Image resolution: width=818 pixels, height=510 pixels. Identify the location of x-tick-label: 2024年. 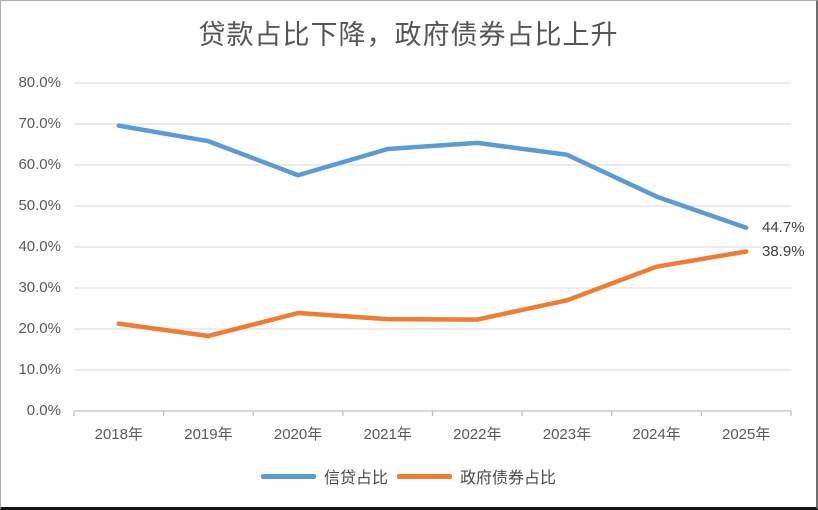
(656, 434).